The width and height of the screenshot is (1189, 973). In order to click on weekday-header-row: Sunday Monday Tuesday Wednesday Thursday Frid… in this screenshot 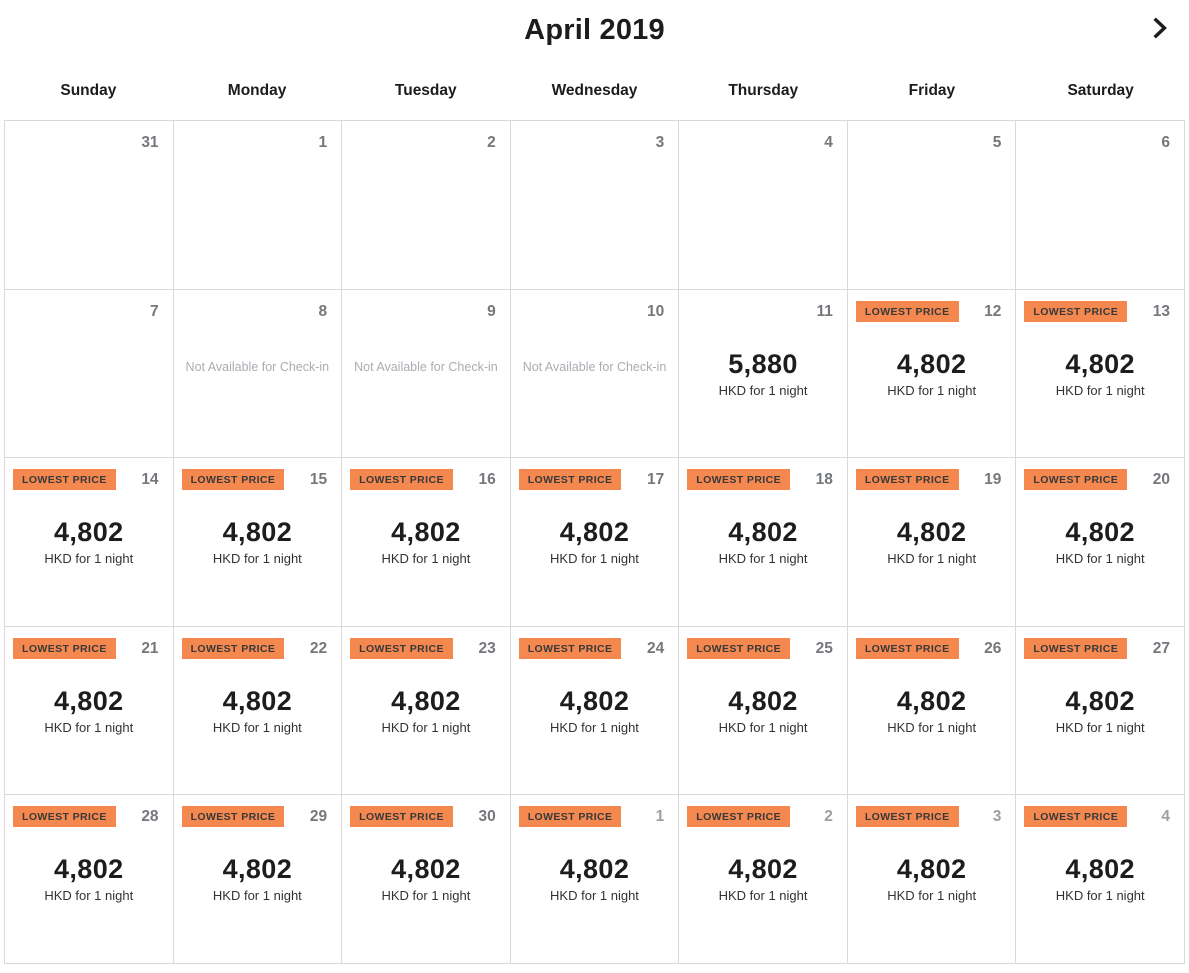, I will do `click(594, 92)`.